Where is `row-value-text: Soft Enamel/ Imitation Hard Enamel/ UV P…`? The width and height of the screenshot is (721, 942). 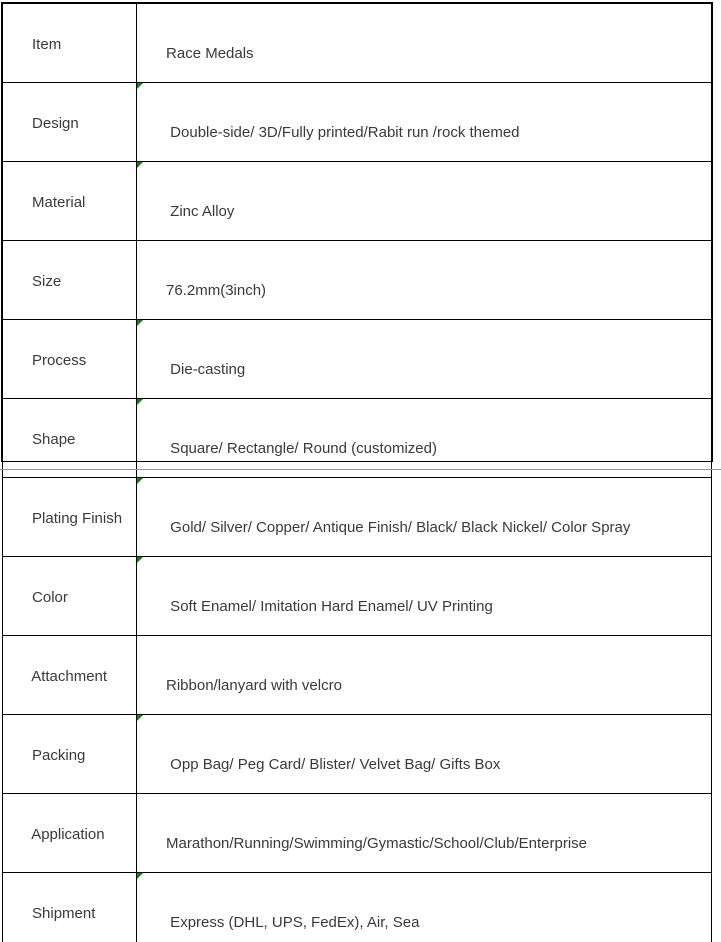
row-value-text: Soft Enamel/ Imitation Hard Enamel/ UV P… is located at coordinates (329, 606).